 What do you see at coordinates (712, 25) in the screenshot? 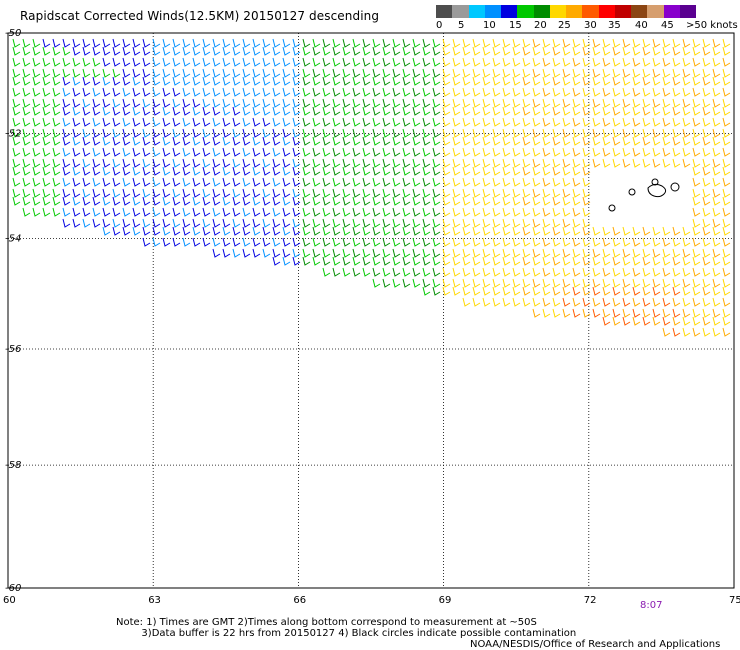
I see `colorbar-tick-label: >50 knots` at bounding box center [712, 25].